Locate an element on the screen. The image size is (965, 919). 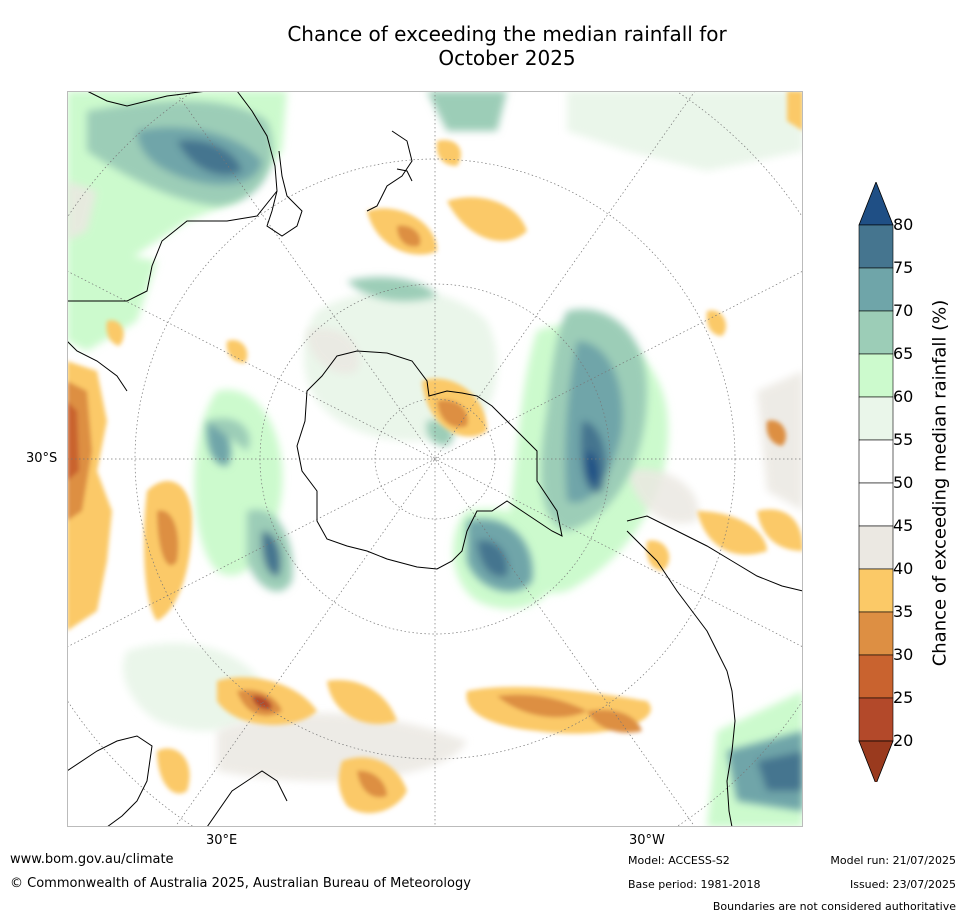
south-america-coast is located at coordinates (714, 553).